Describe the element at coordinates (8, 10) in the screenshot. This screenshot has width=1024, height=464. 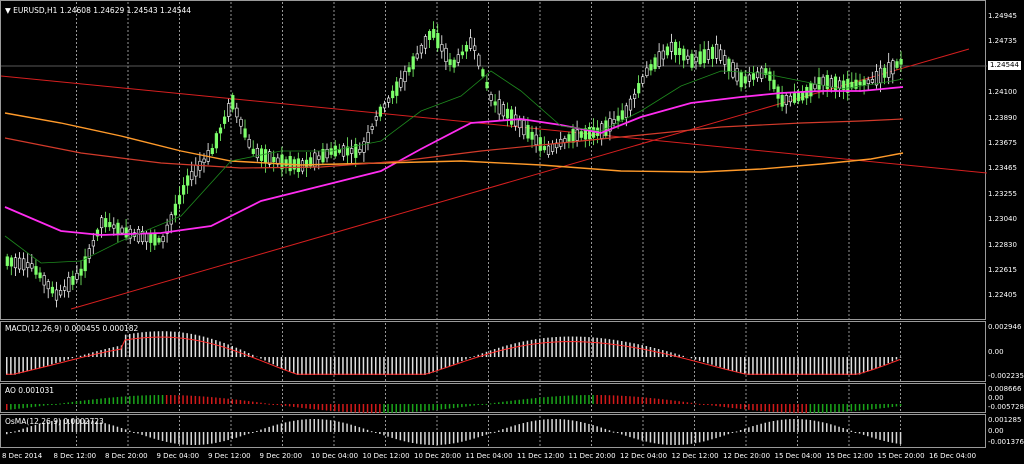
I see `collapse-arrow-icon: ▼` at that location.